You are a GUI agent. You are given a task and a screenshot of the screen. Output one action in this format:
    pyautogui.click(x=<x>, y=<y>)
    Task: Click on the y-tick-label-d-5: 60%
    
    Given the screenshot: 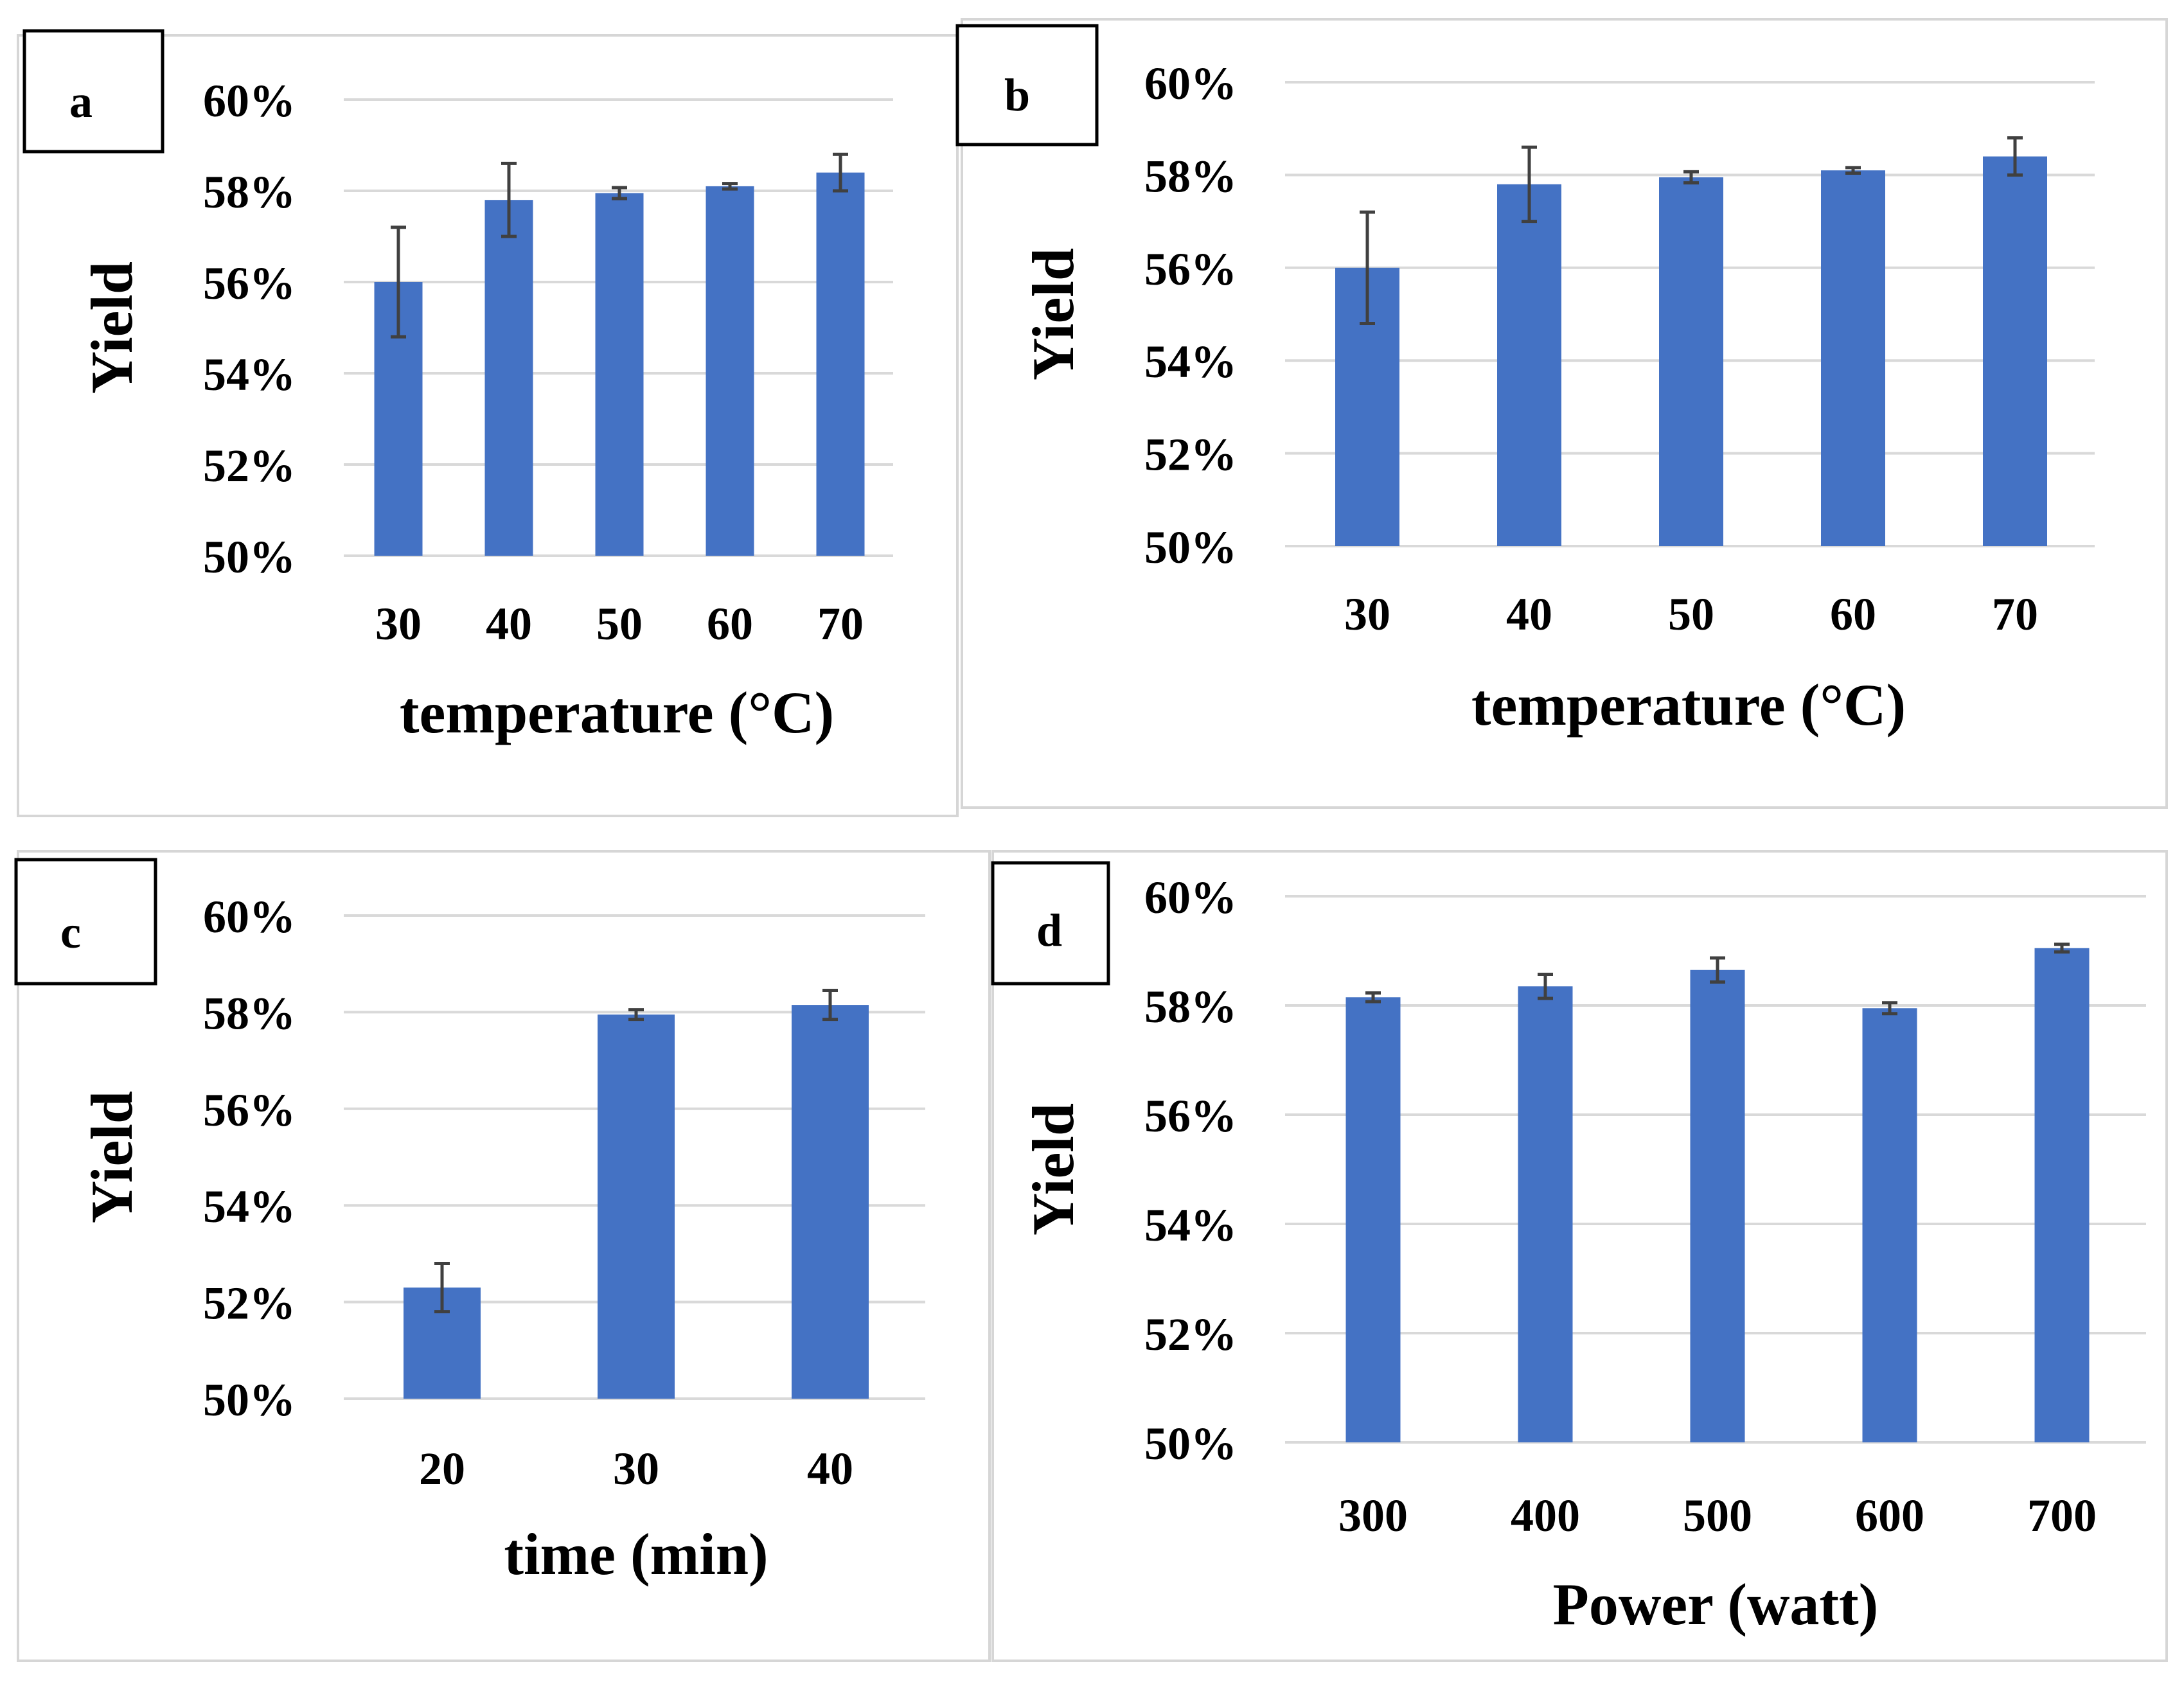 What is the action you would take?
    pyautogui.click(x=1190, y=897)
    